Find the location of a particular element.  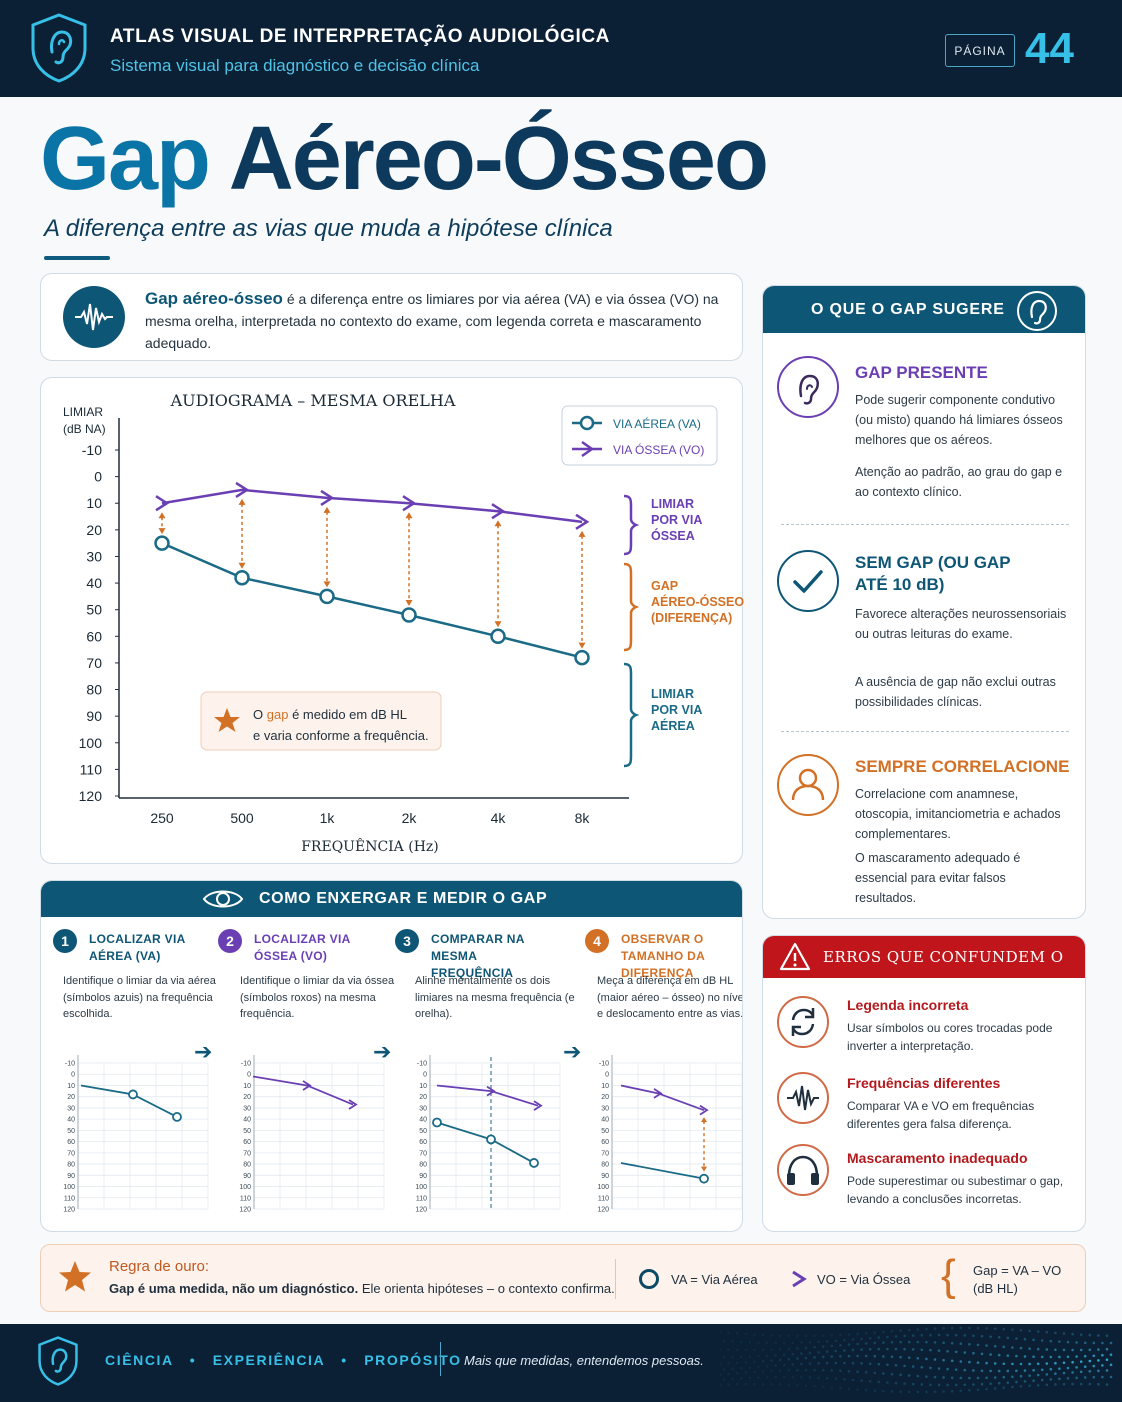

mini-tick-label: 40 is located at coordinates (71, 1120).